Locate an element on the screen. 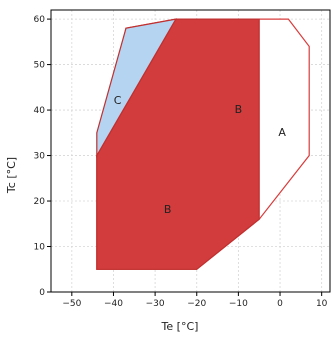 The height and width of the screenshot is (338, 333). region-label-c: C is located at coordinates (118, 100).